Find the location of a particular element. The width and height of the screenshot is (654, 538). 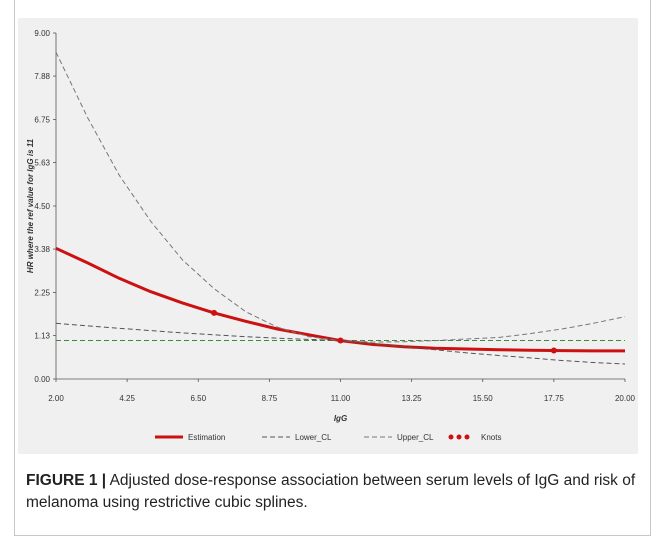

y-axis-title: HR where the ref value for IgG is 11 is located at coordinates (30, 205).